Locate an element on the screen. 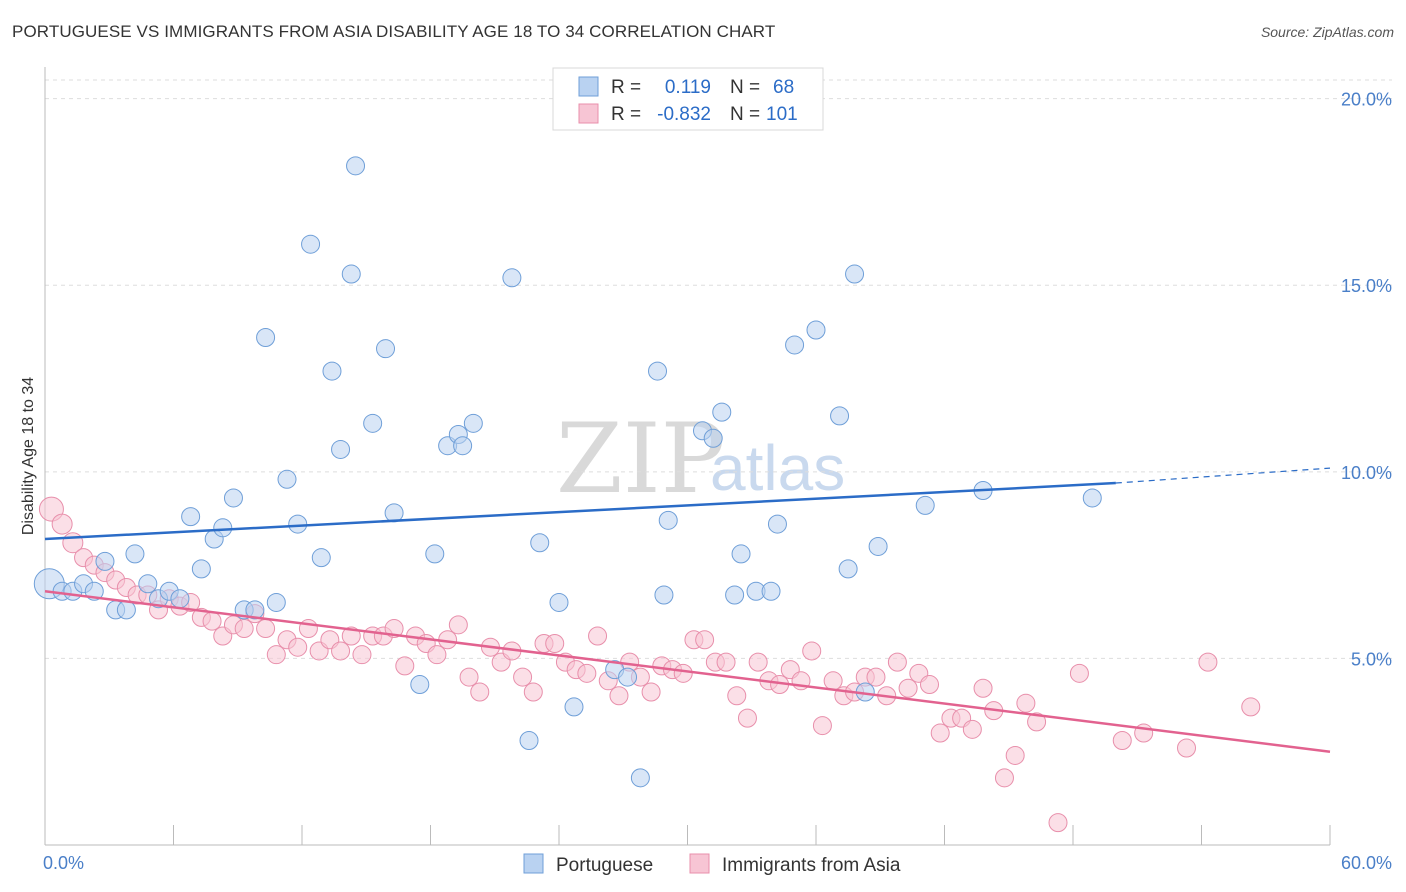  correlation-legend: R = 0.119 N = 68 R = -0.832 N = 101 is located at coordinates (688, 99).